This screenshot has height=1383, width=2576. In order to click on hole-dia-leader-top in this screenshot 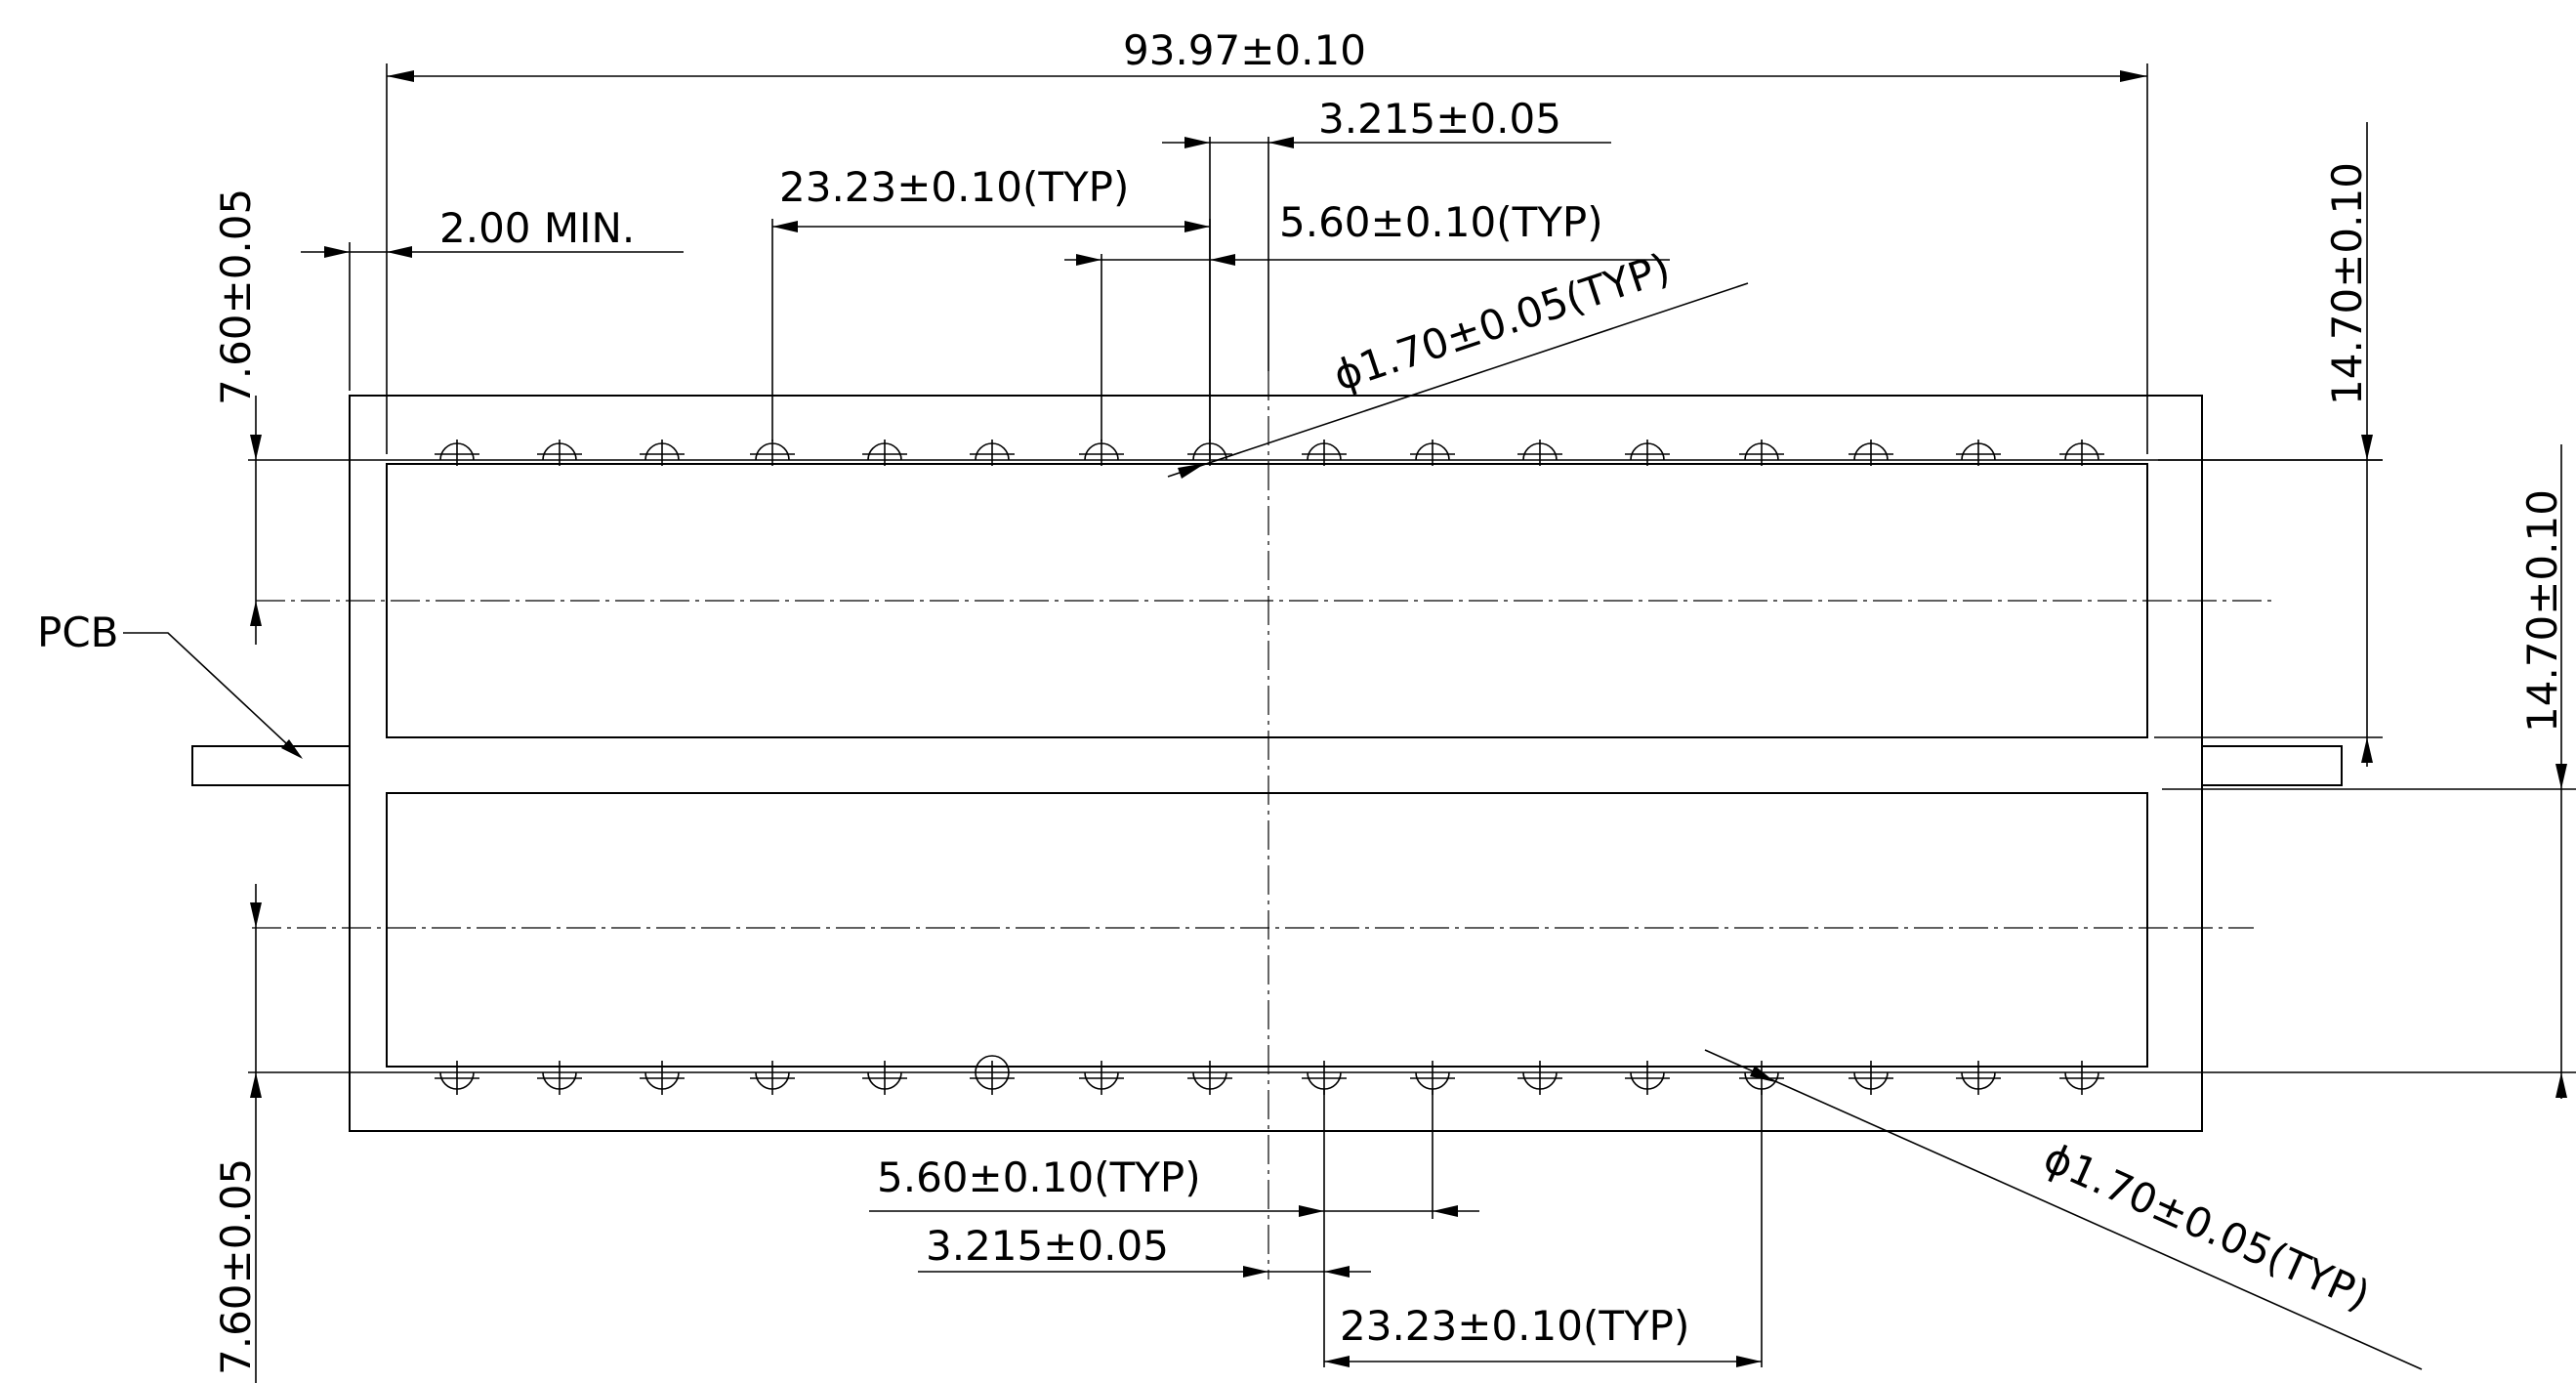, I will do `click(1458, 380)`.